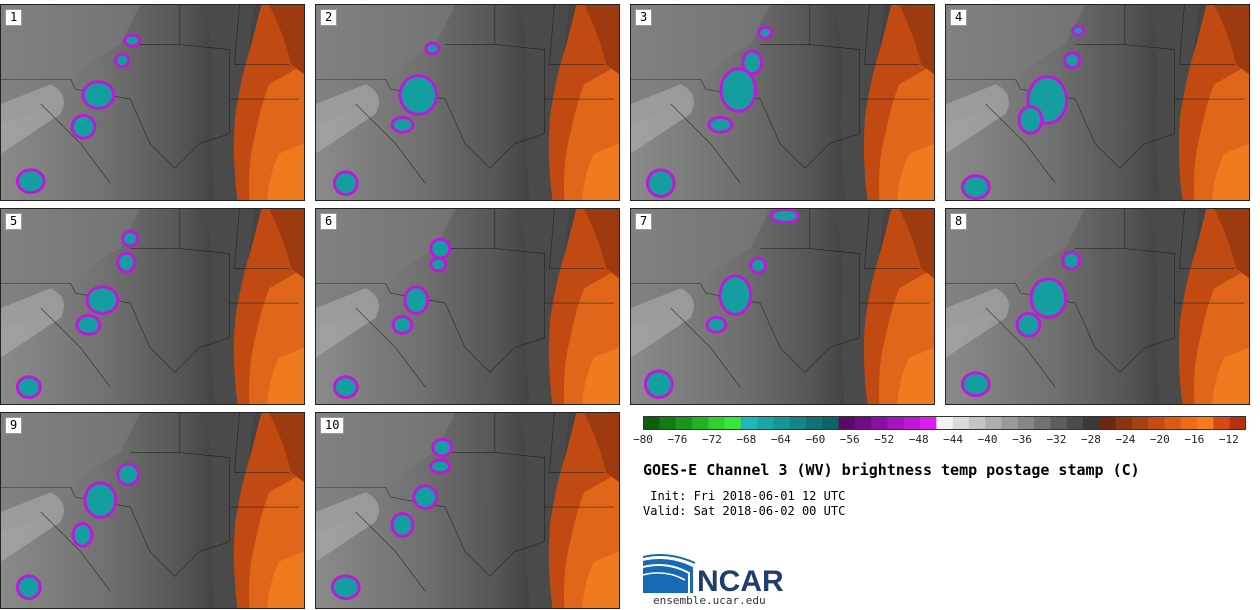  Describe the element at coordinates (782, 306) in the screenshot. I see `postage-stamp-panel: 7` at that location.